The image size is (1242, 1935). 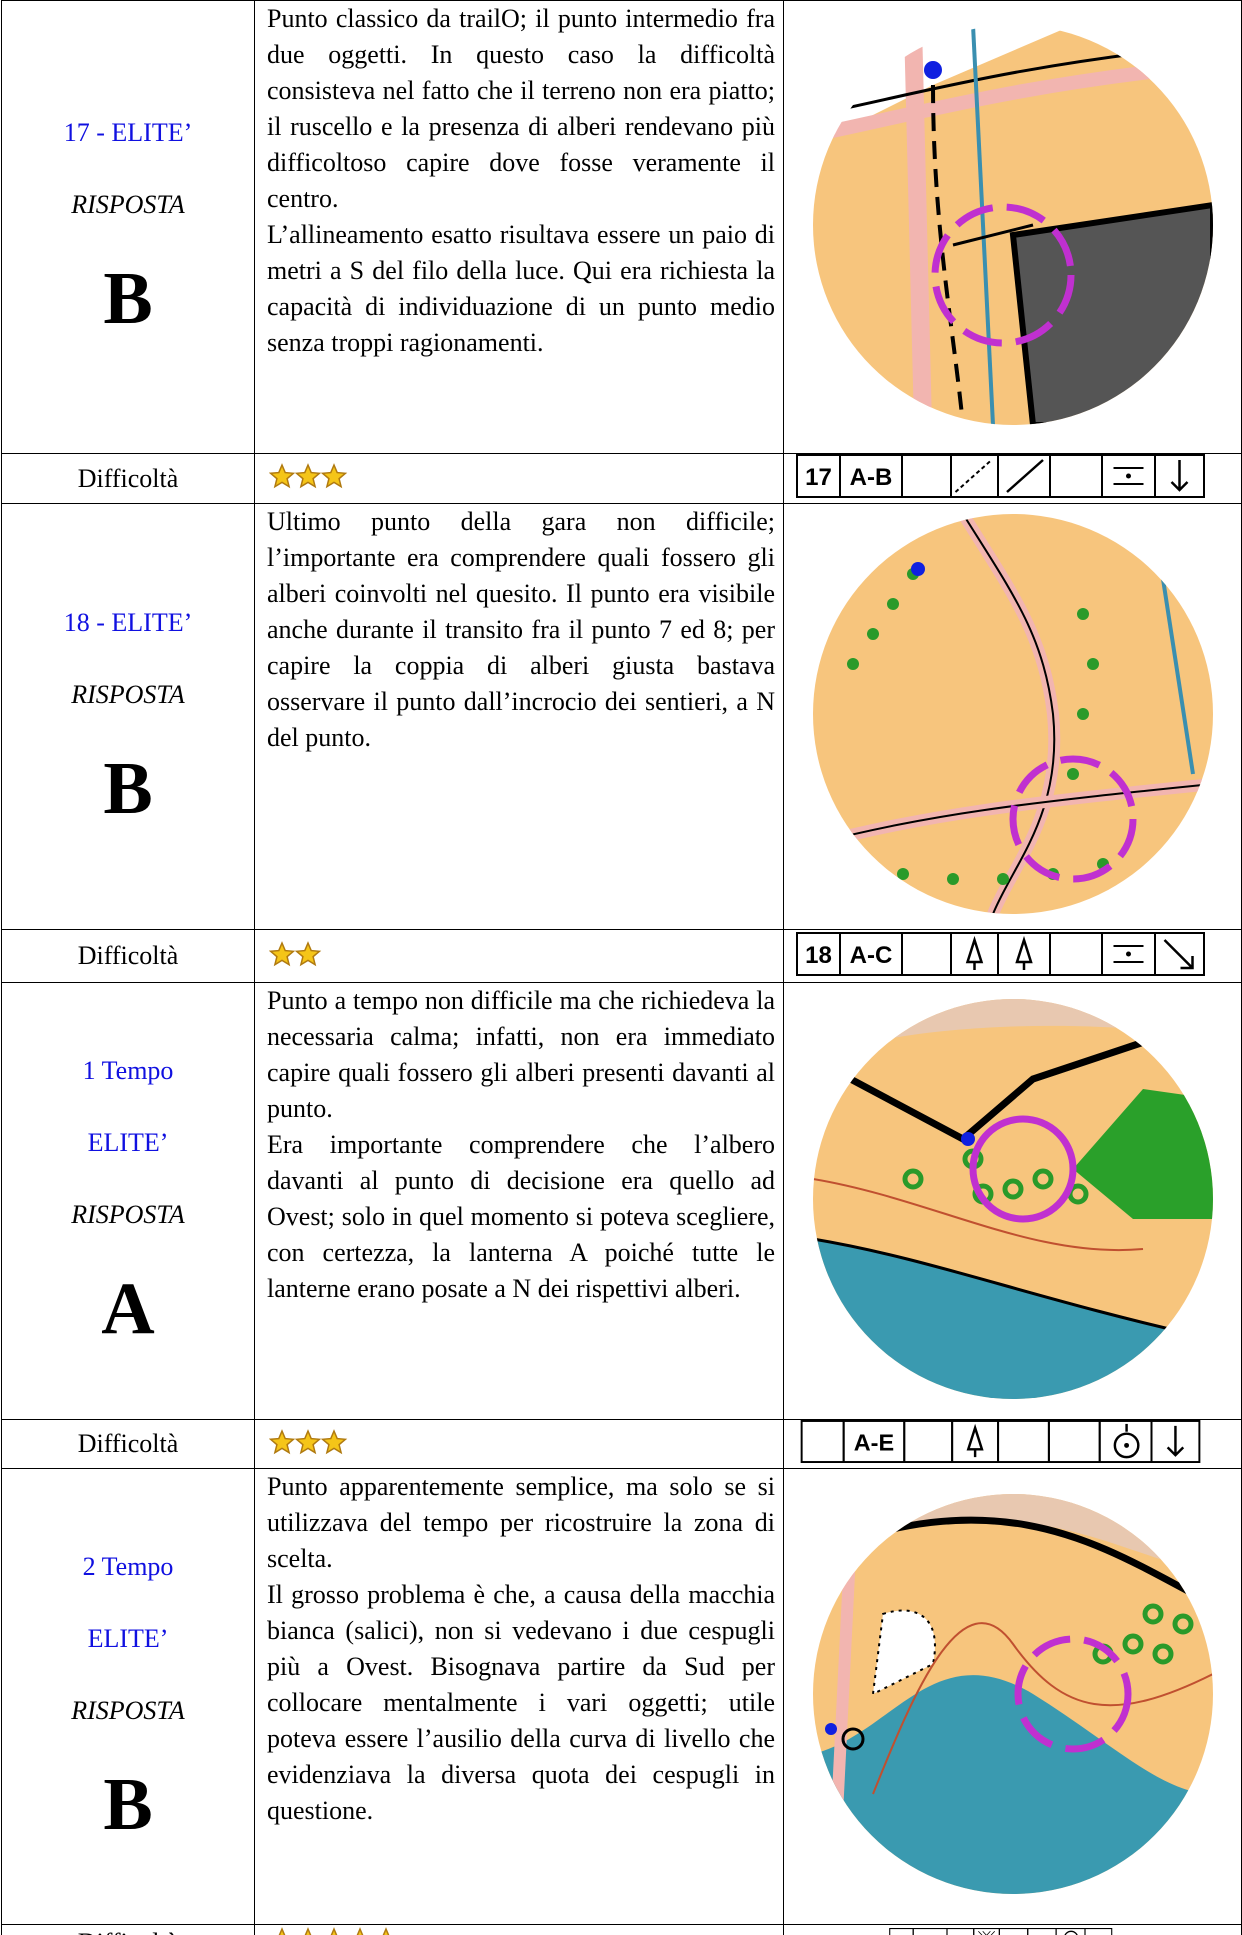 What do you see at coordinates (128, 1201) in the screenshot?
I see `answer-cell: 1 Tempo ELITE’ RISPOSTA A` at bounding box center [128, 1201].